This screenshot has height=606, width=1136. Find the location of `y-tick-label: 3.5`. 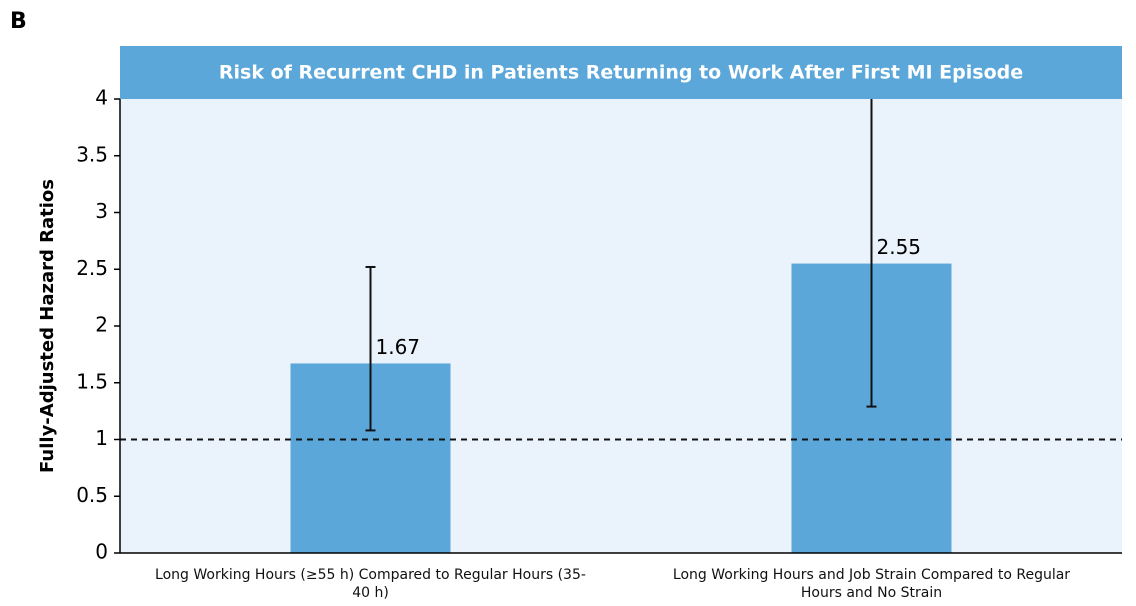

y-tick-label: 3.5 is located at coordinates (92, 154).